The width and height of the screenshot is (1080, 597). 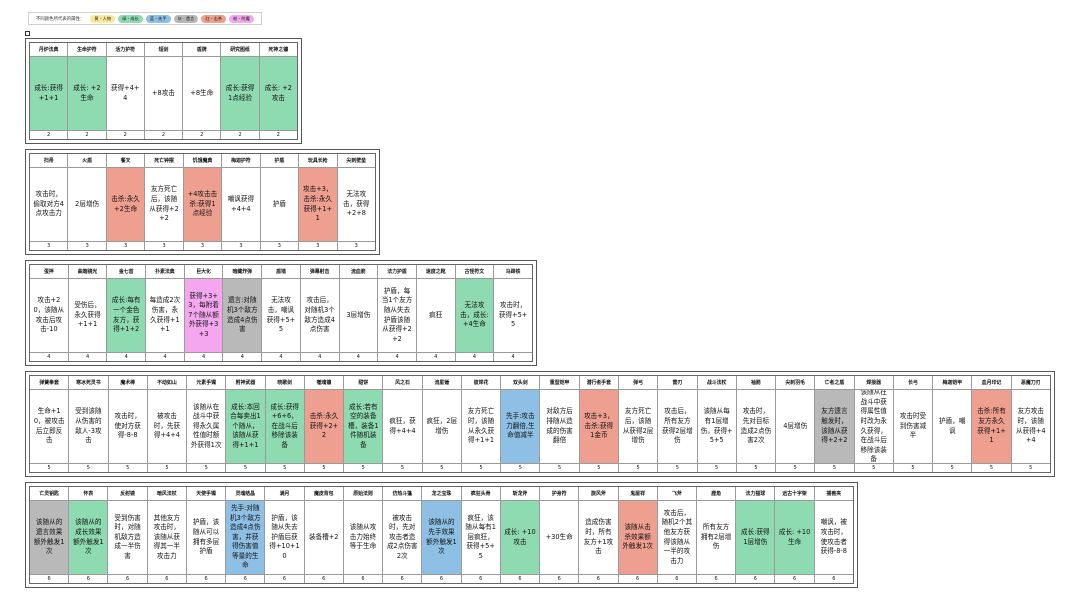 What do you see at coordinates (206, 537) in the screenshot?
I see `item-effect: 护盾，该随从可以拥有多层护盾` at bounding box center [206, 537].